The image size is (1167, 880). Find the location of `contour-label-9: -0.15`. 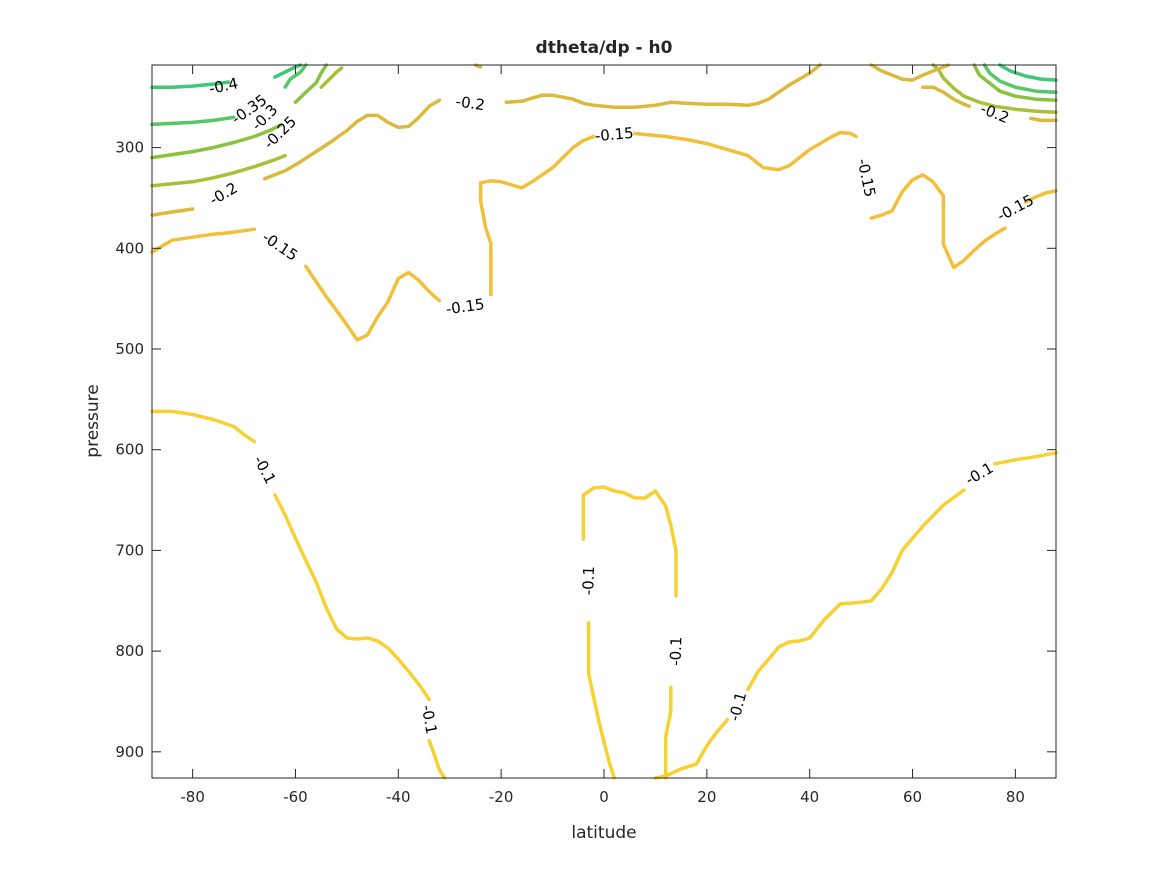

contour-label-9: -0.15 is located at coordinates (614, 134).